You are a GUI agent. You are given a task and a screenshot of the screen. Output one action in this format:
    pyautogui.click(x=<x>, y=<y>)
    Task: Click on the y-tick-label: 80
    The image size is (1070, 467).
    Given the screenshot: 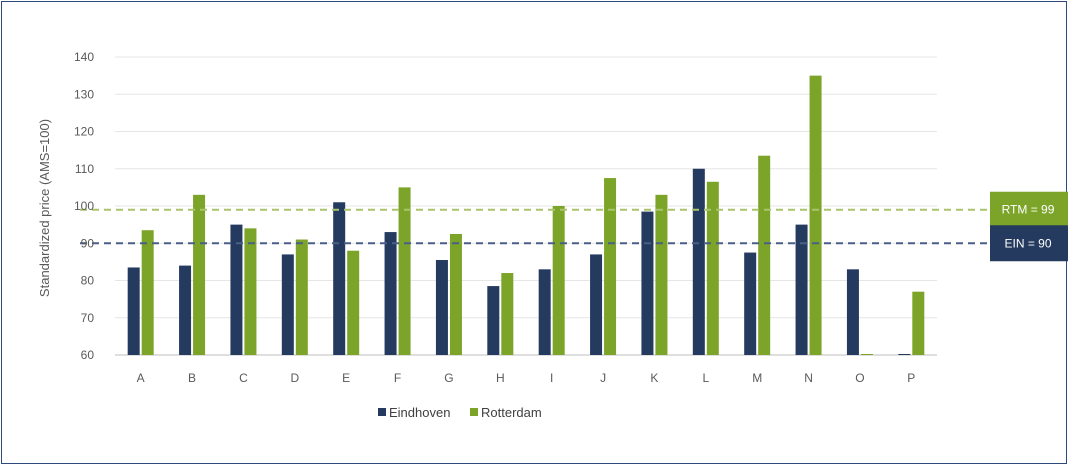 What is the action you would take?
    pyautogui.click(x=88, y=281)
    